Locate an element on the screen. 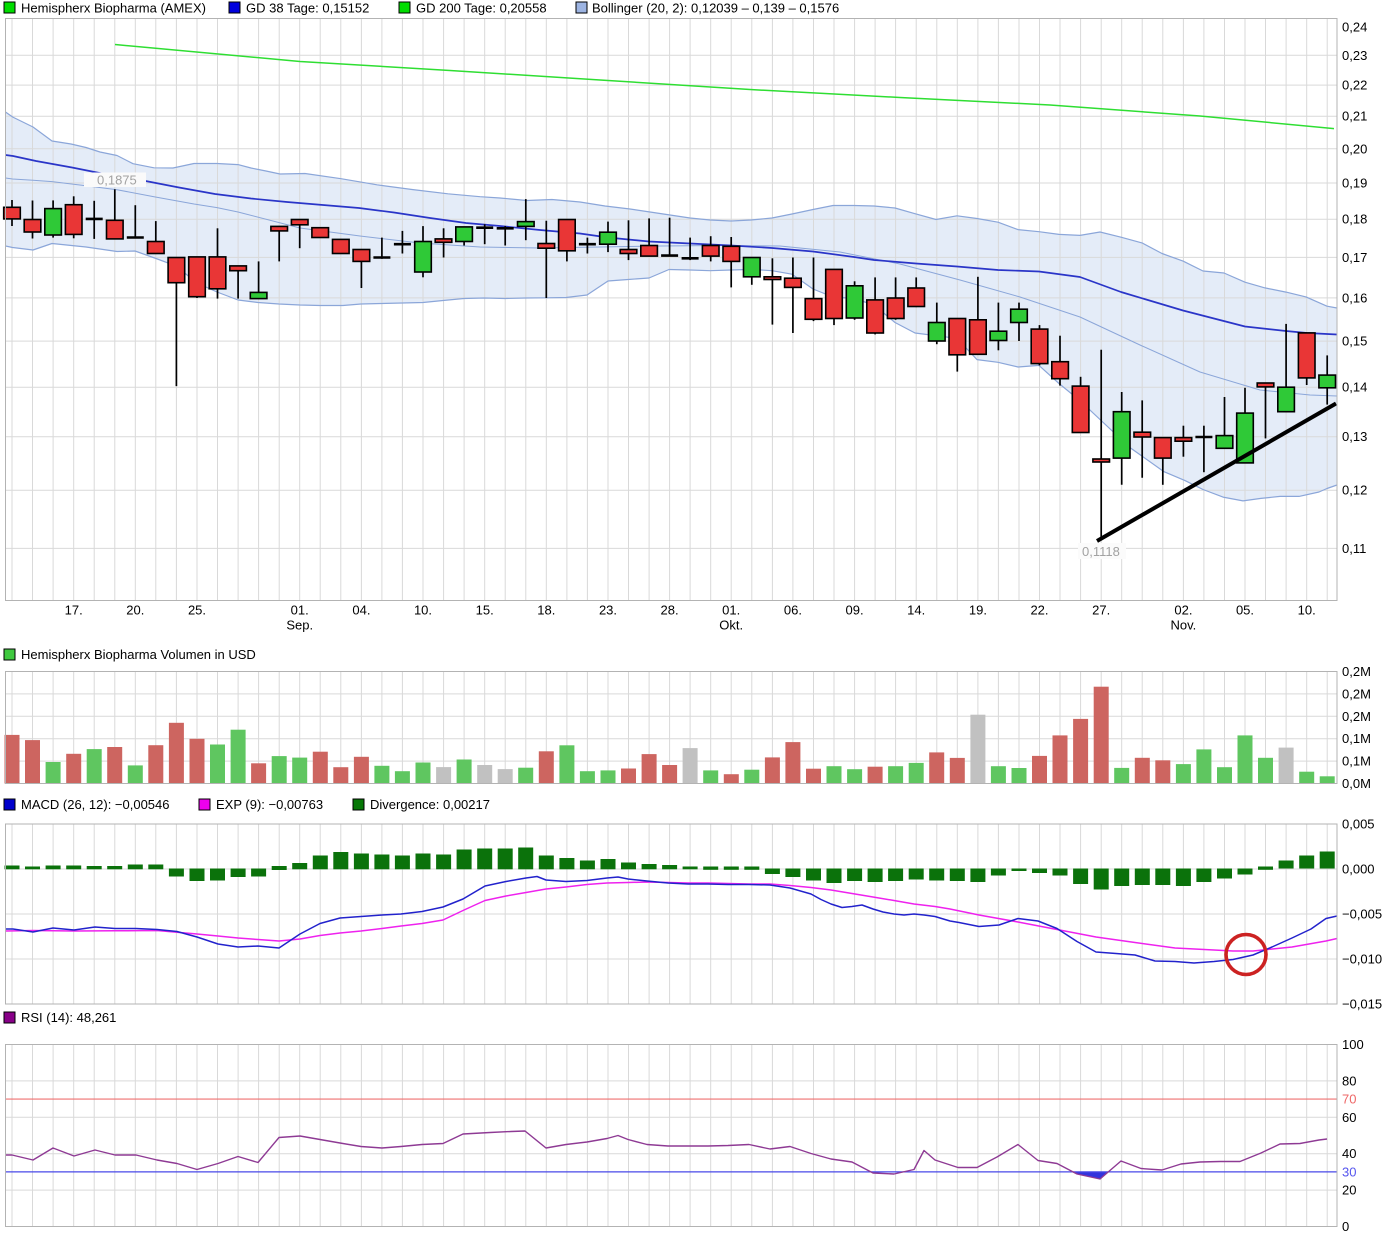 This screenshot has height=1249, width=1394. svg-text: 0,000 is located at coordinates (1358, 869).